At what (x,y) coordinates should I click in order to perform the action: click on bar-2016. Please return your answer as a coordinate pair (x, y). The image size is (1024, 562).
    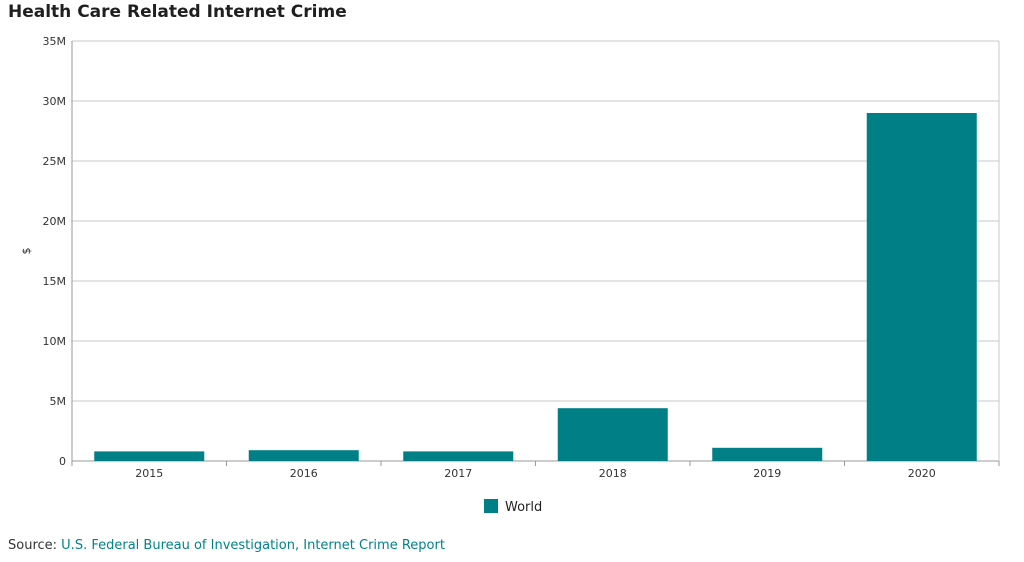
    Looking at the image, I should click on (303, 455).